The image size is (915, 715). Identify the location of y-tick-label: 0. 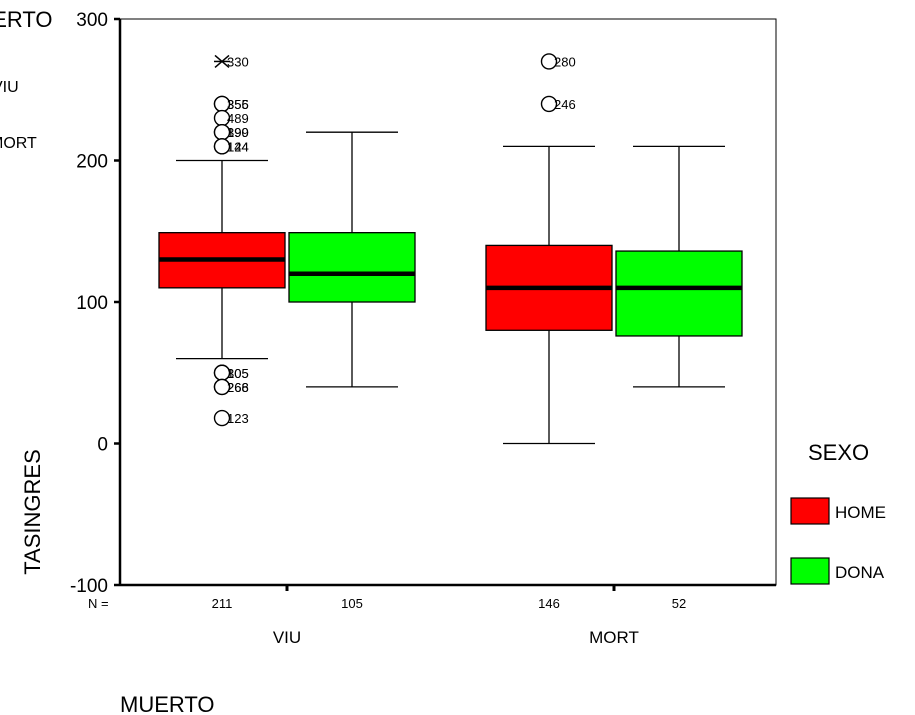
(102, 445).